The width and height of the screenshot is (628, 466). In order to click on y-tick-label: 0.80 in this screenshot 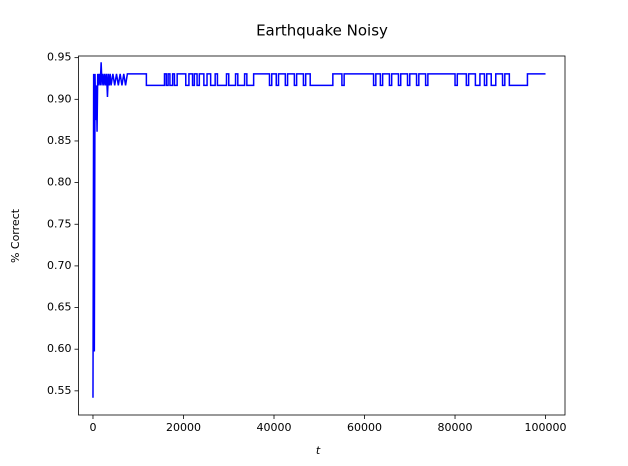, I will do `click(59, 182)`.